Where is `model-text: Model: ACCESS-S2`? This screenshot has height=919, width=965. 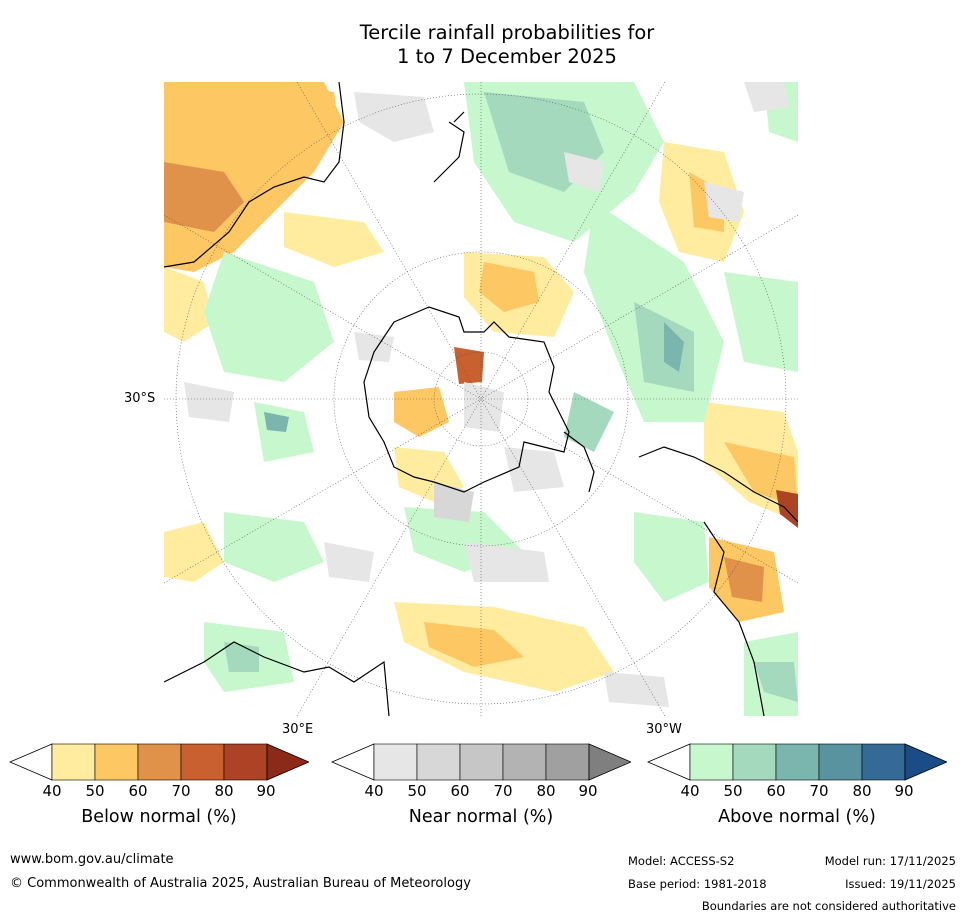
model-text: Model: ACCESS-S2 is located at coordinates (681, 861).